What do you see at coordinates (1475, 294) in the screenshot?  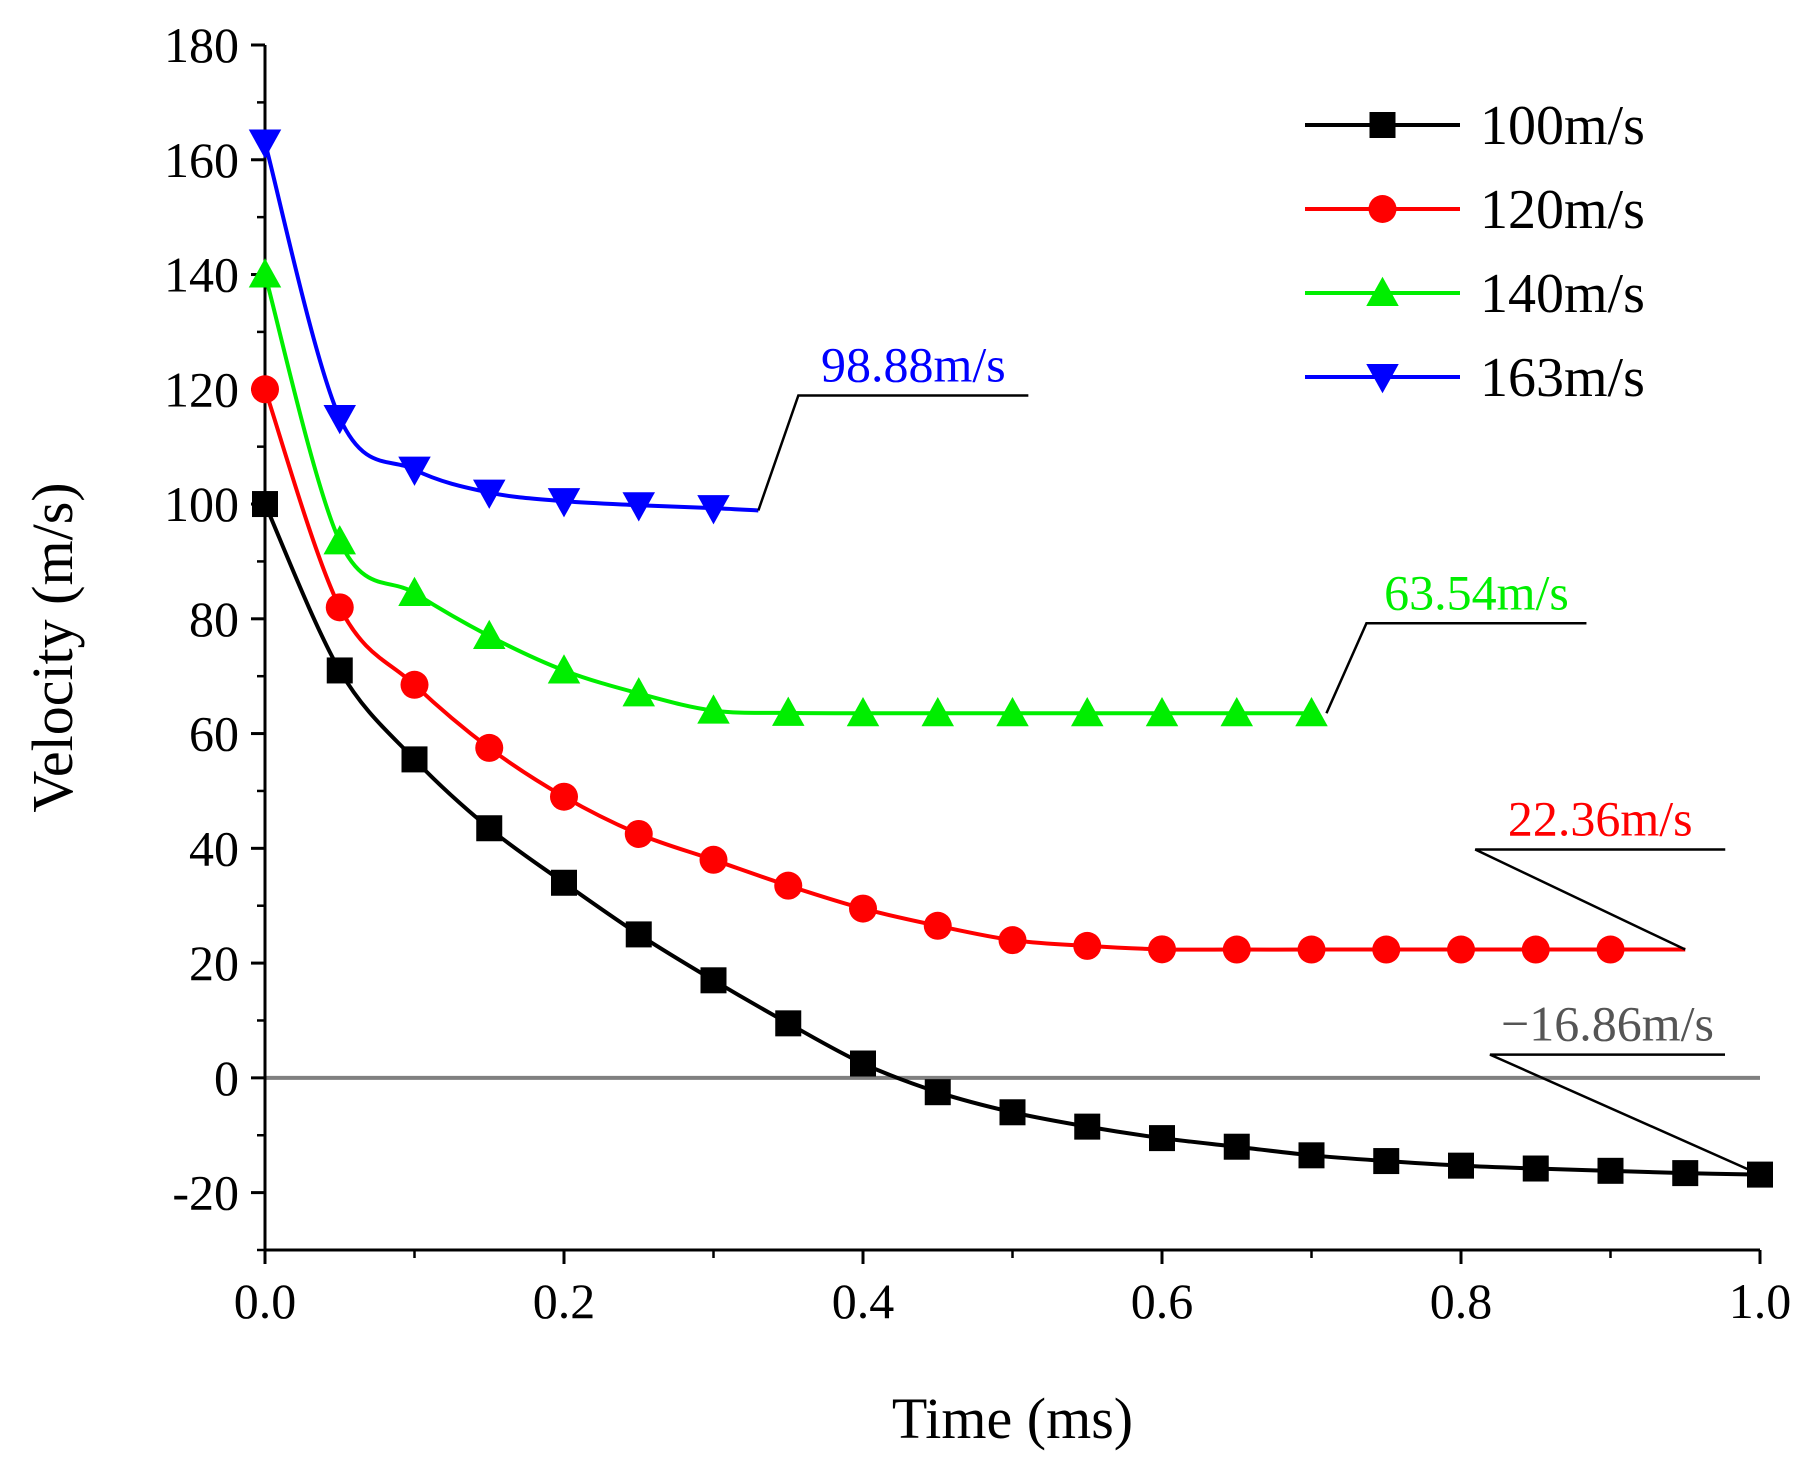 I see `legend-item: 140m/s` at bounding box center [1475, 294].